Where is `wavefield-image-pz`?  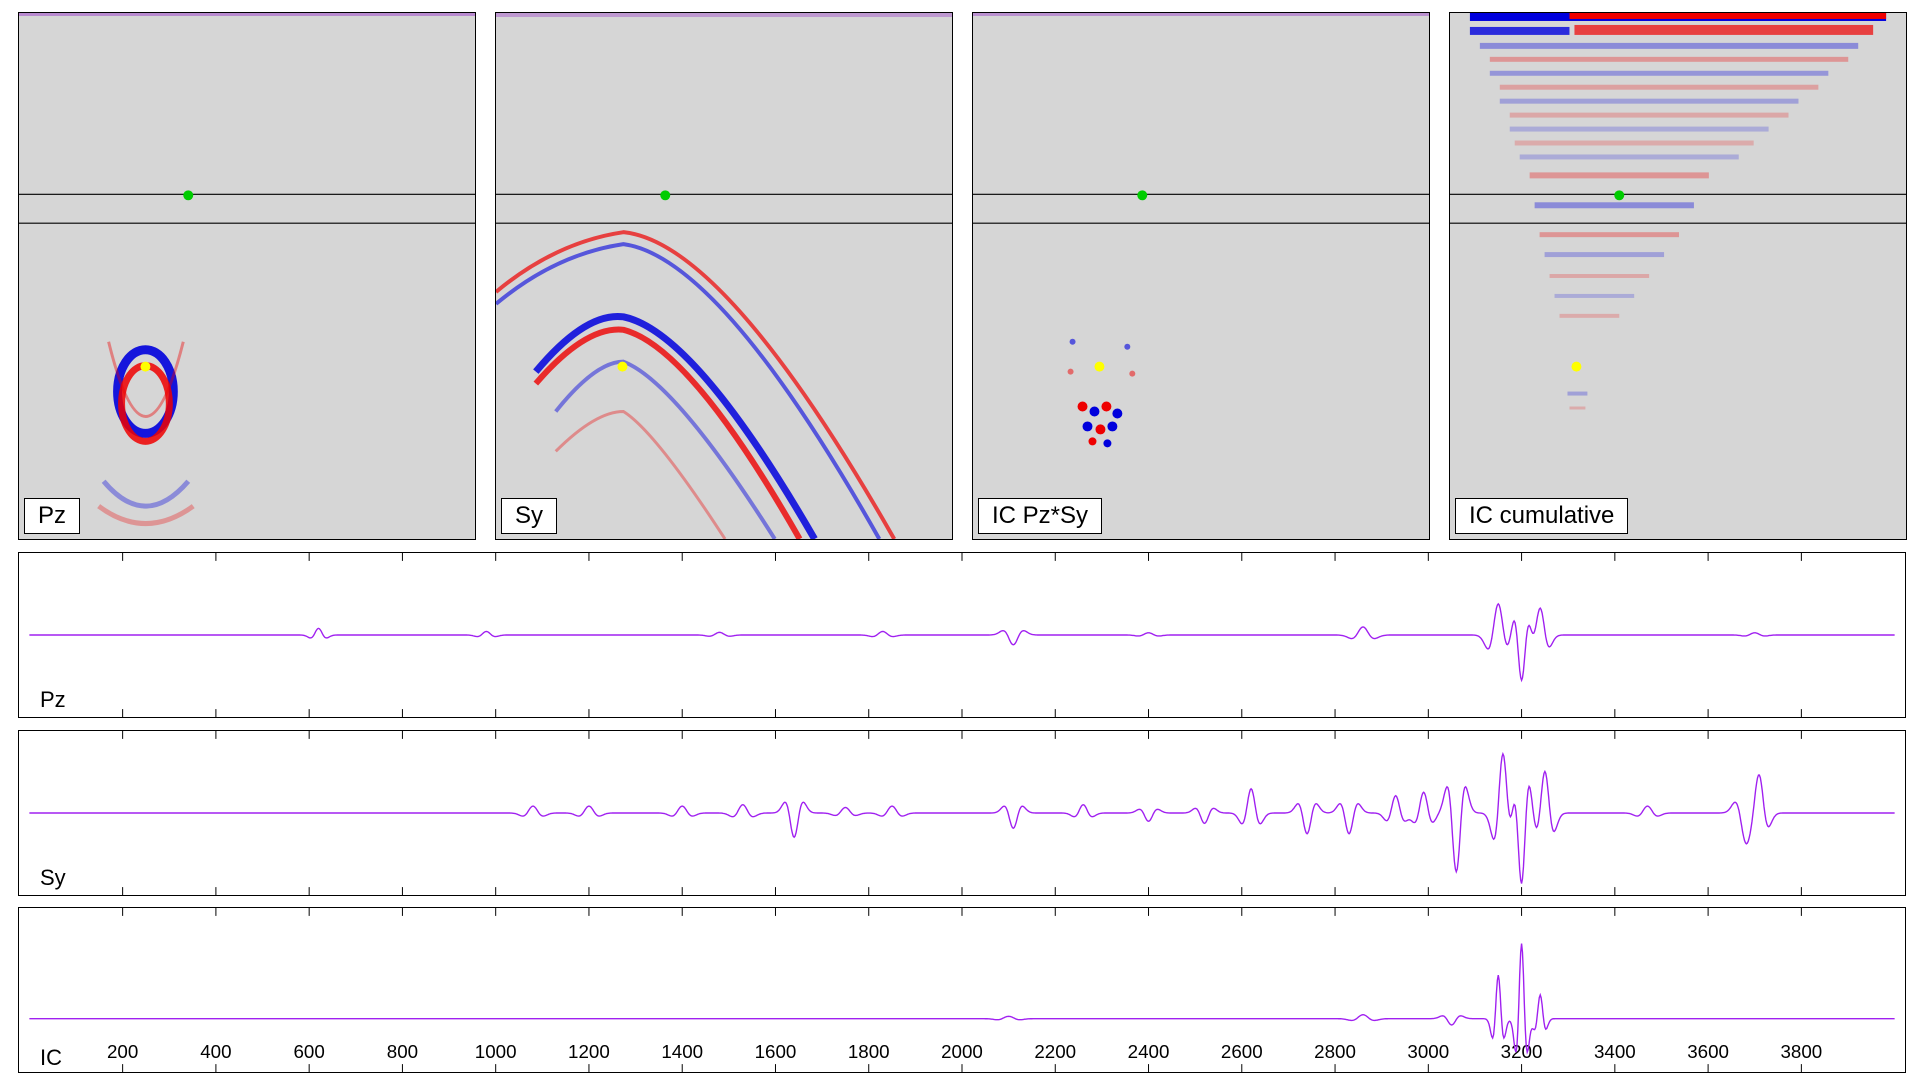 wavefield-image-pz is located at coordinates (247, 269).